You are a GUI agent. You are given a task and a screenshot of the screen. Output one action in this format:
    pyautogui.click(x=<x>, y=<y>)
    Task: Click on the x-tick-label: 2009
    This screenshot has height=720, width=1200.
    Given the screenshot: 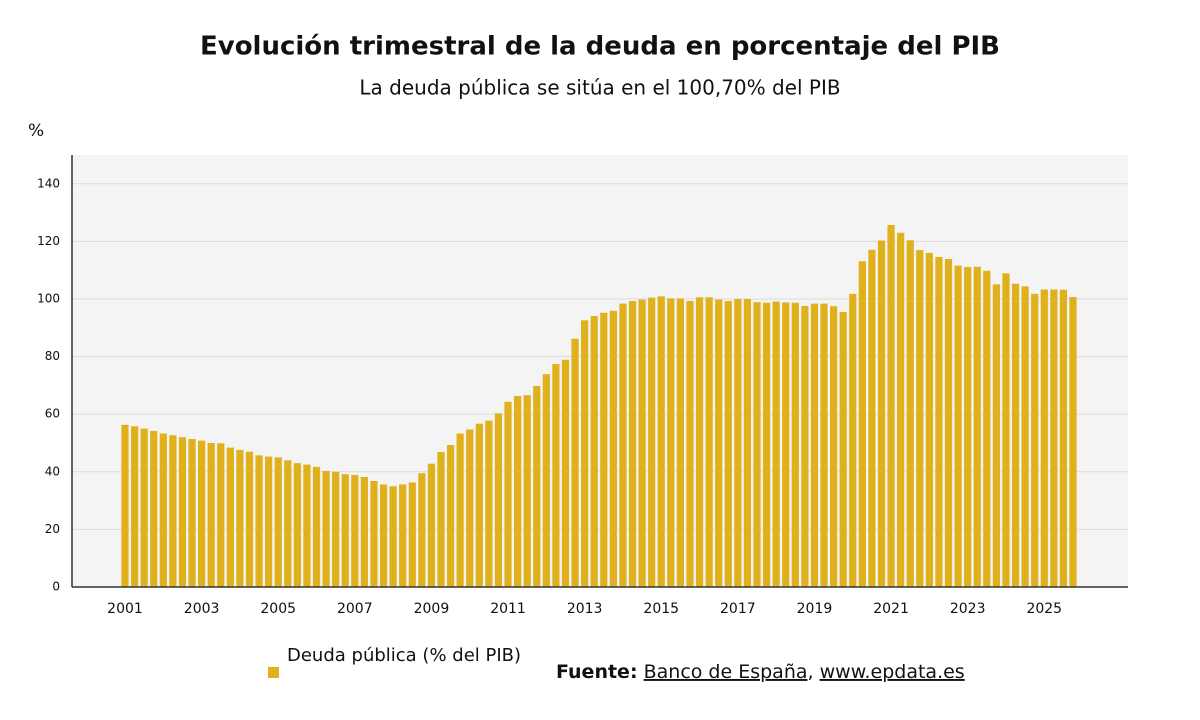 What is the action you would take?
    pyautogui.click(x=432, y=609)
    